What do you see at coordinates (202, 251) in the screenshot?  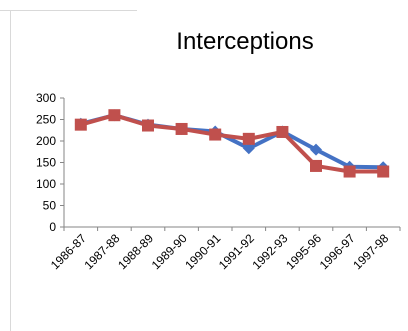 I see `x-tick-label: 1990-91` at bounding box center [202, 251].